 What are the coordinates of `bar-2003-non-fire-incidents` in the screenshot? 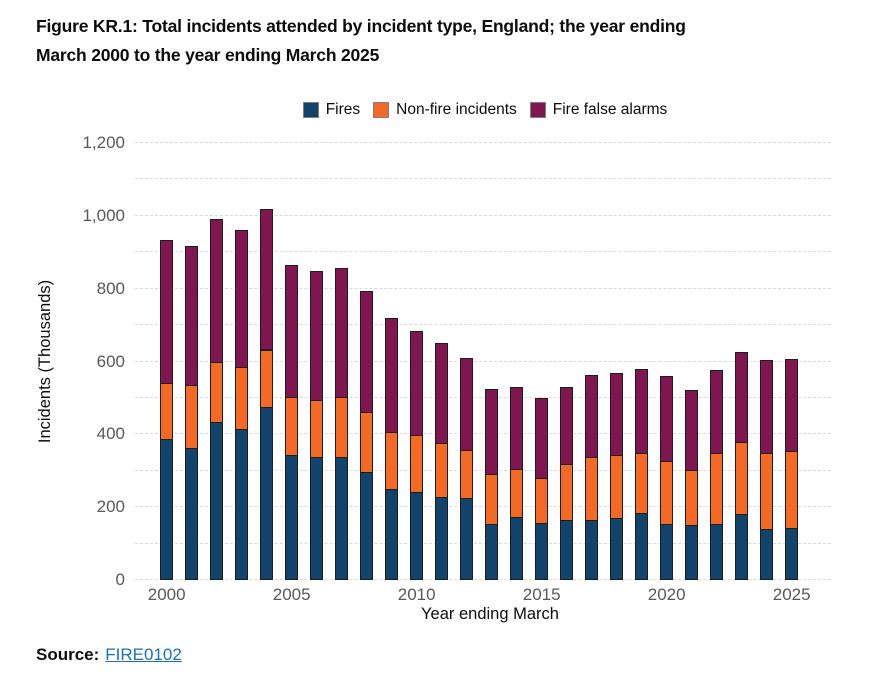 It's located at (242, 398).